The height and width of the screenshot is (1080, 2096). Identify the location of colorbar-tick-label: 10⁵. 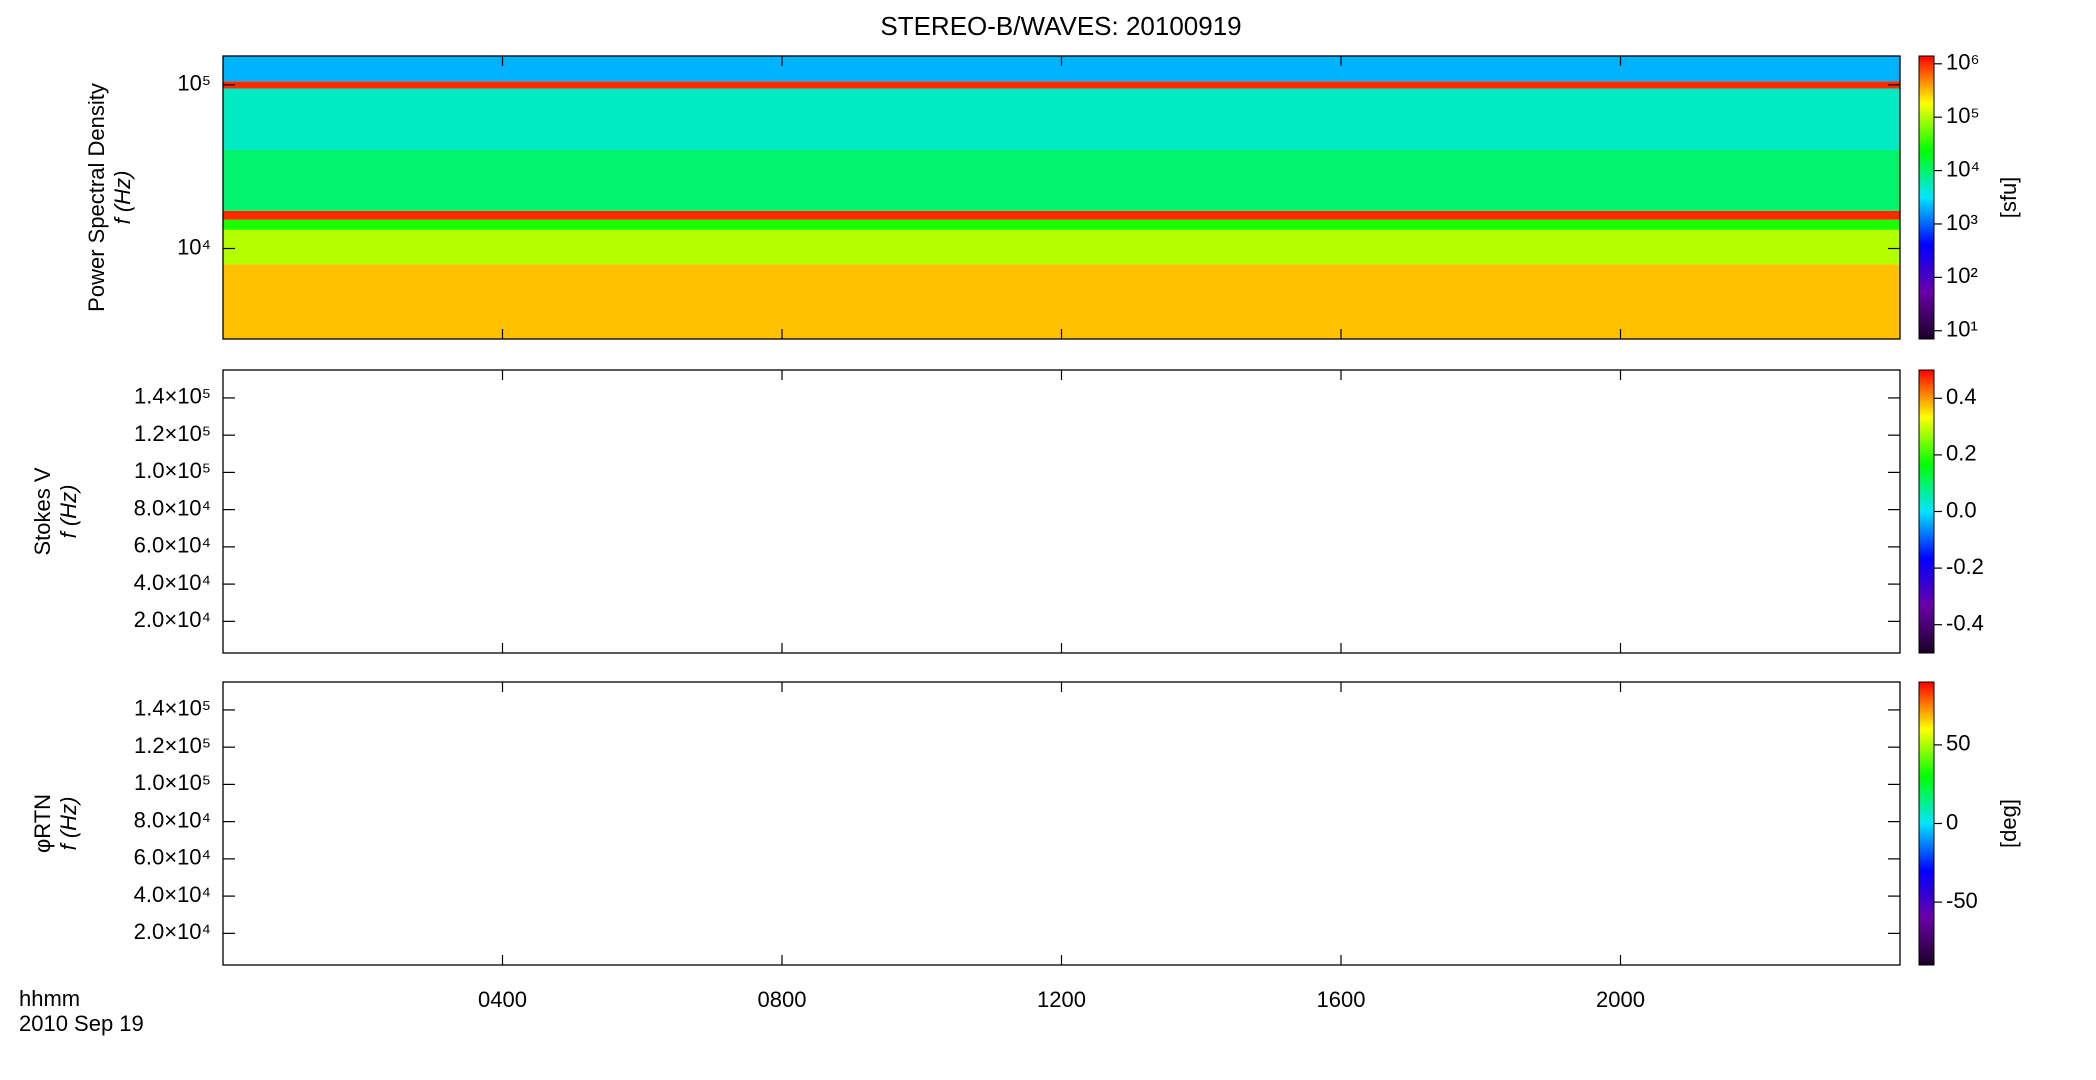
(1963, 115).